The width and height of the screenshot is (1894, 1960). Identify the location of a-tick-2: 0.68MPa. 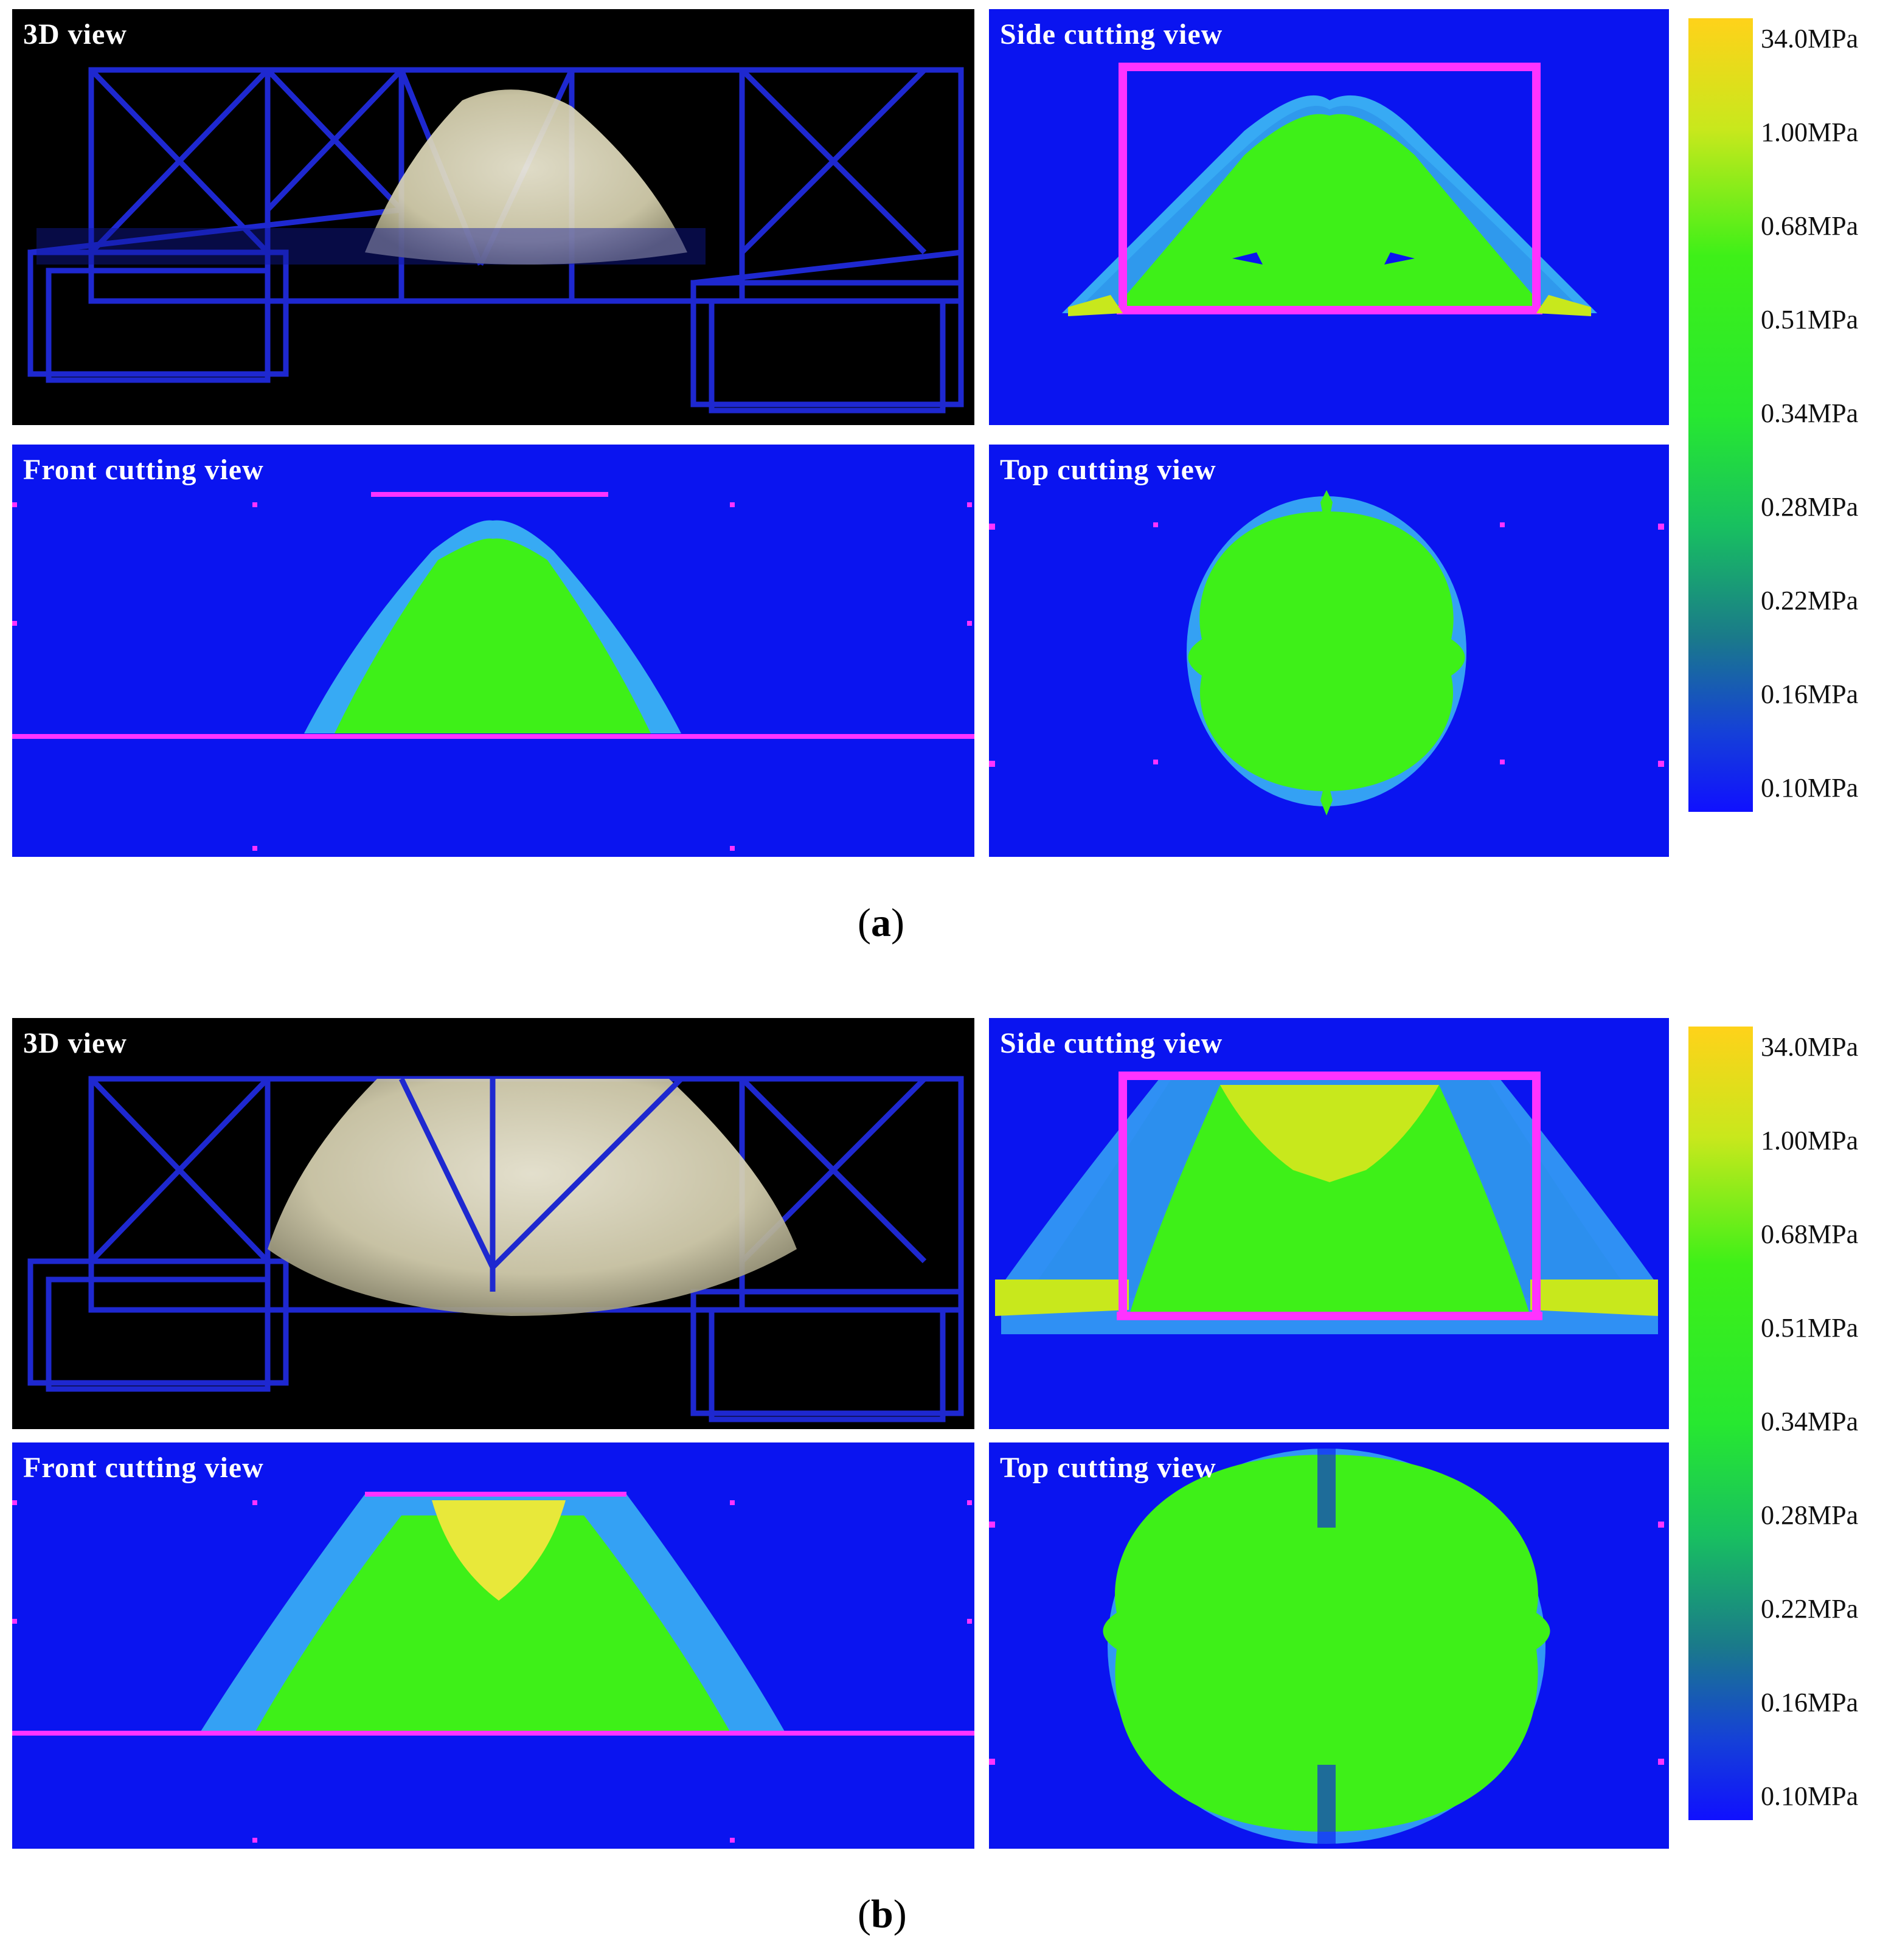
(1810, 226).